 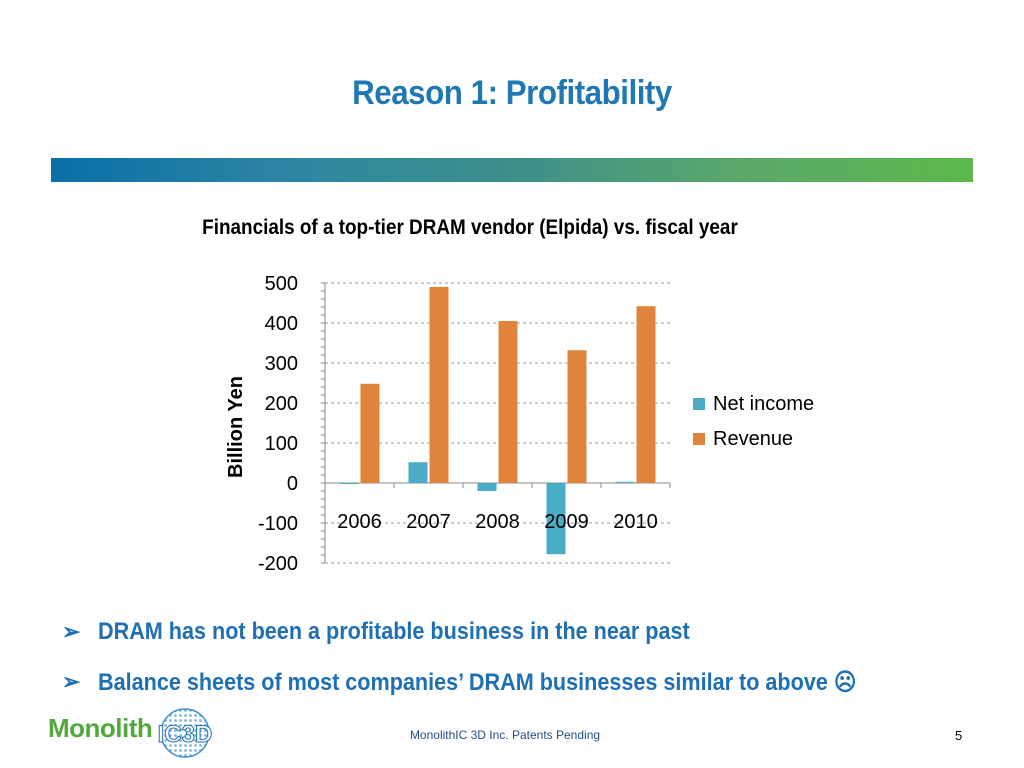 What do you see at coordinates (236, 427) in the screenshot?
I see `y-axis-label: Billion Yen` at bounding box center [236, 427].